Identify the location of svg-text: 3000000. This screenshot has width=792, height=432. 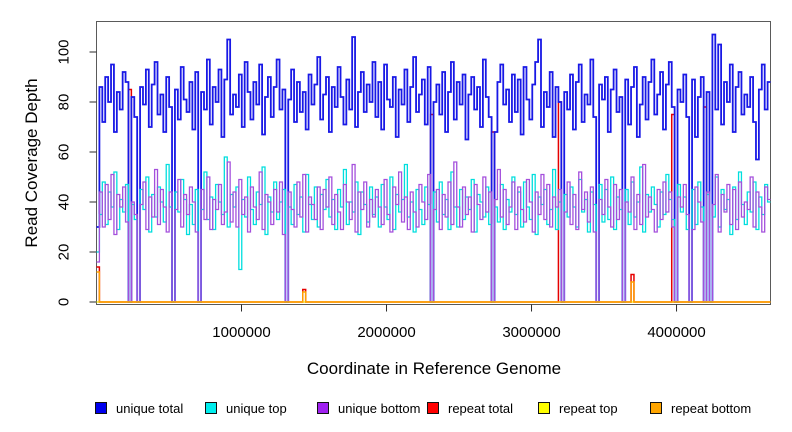
(531, 332).